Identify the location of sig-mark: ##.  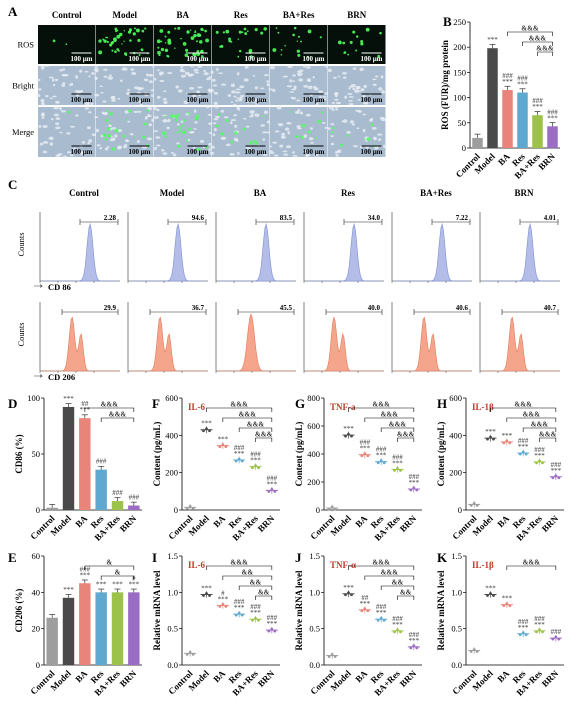
(365, 598).